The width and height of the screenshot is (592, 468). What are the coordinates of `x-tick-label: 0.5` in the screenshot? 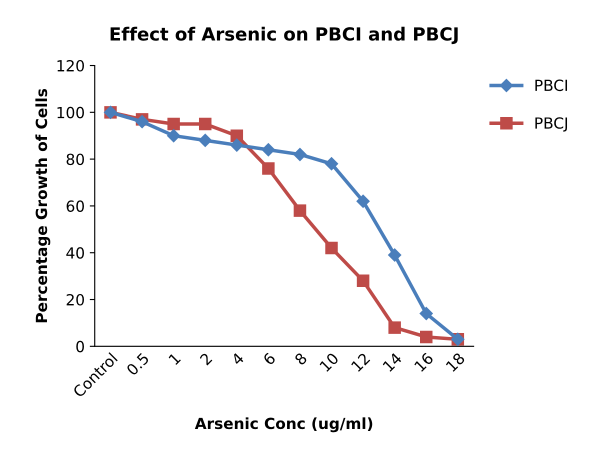 It's located at (138, 364).